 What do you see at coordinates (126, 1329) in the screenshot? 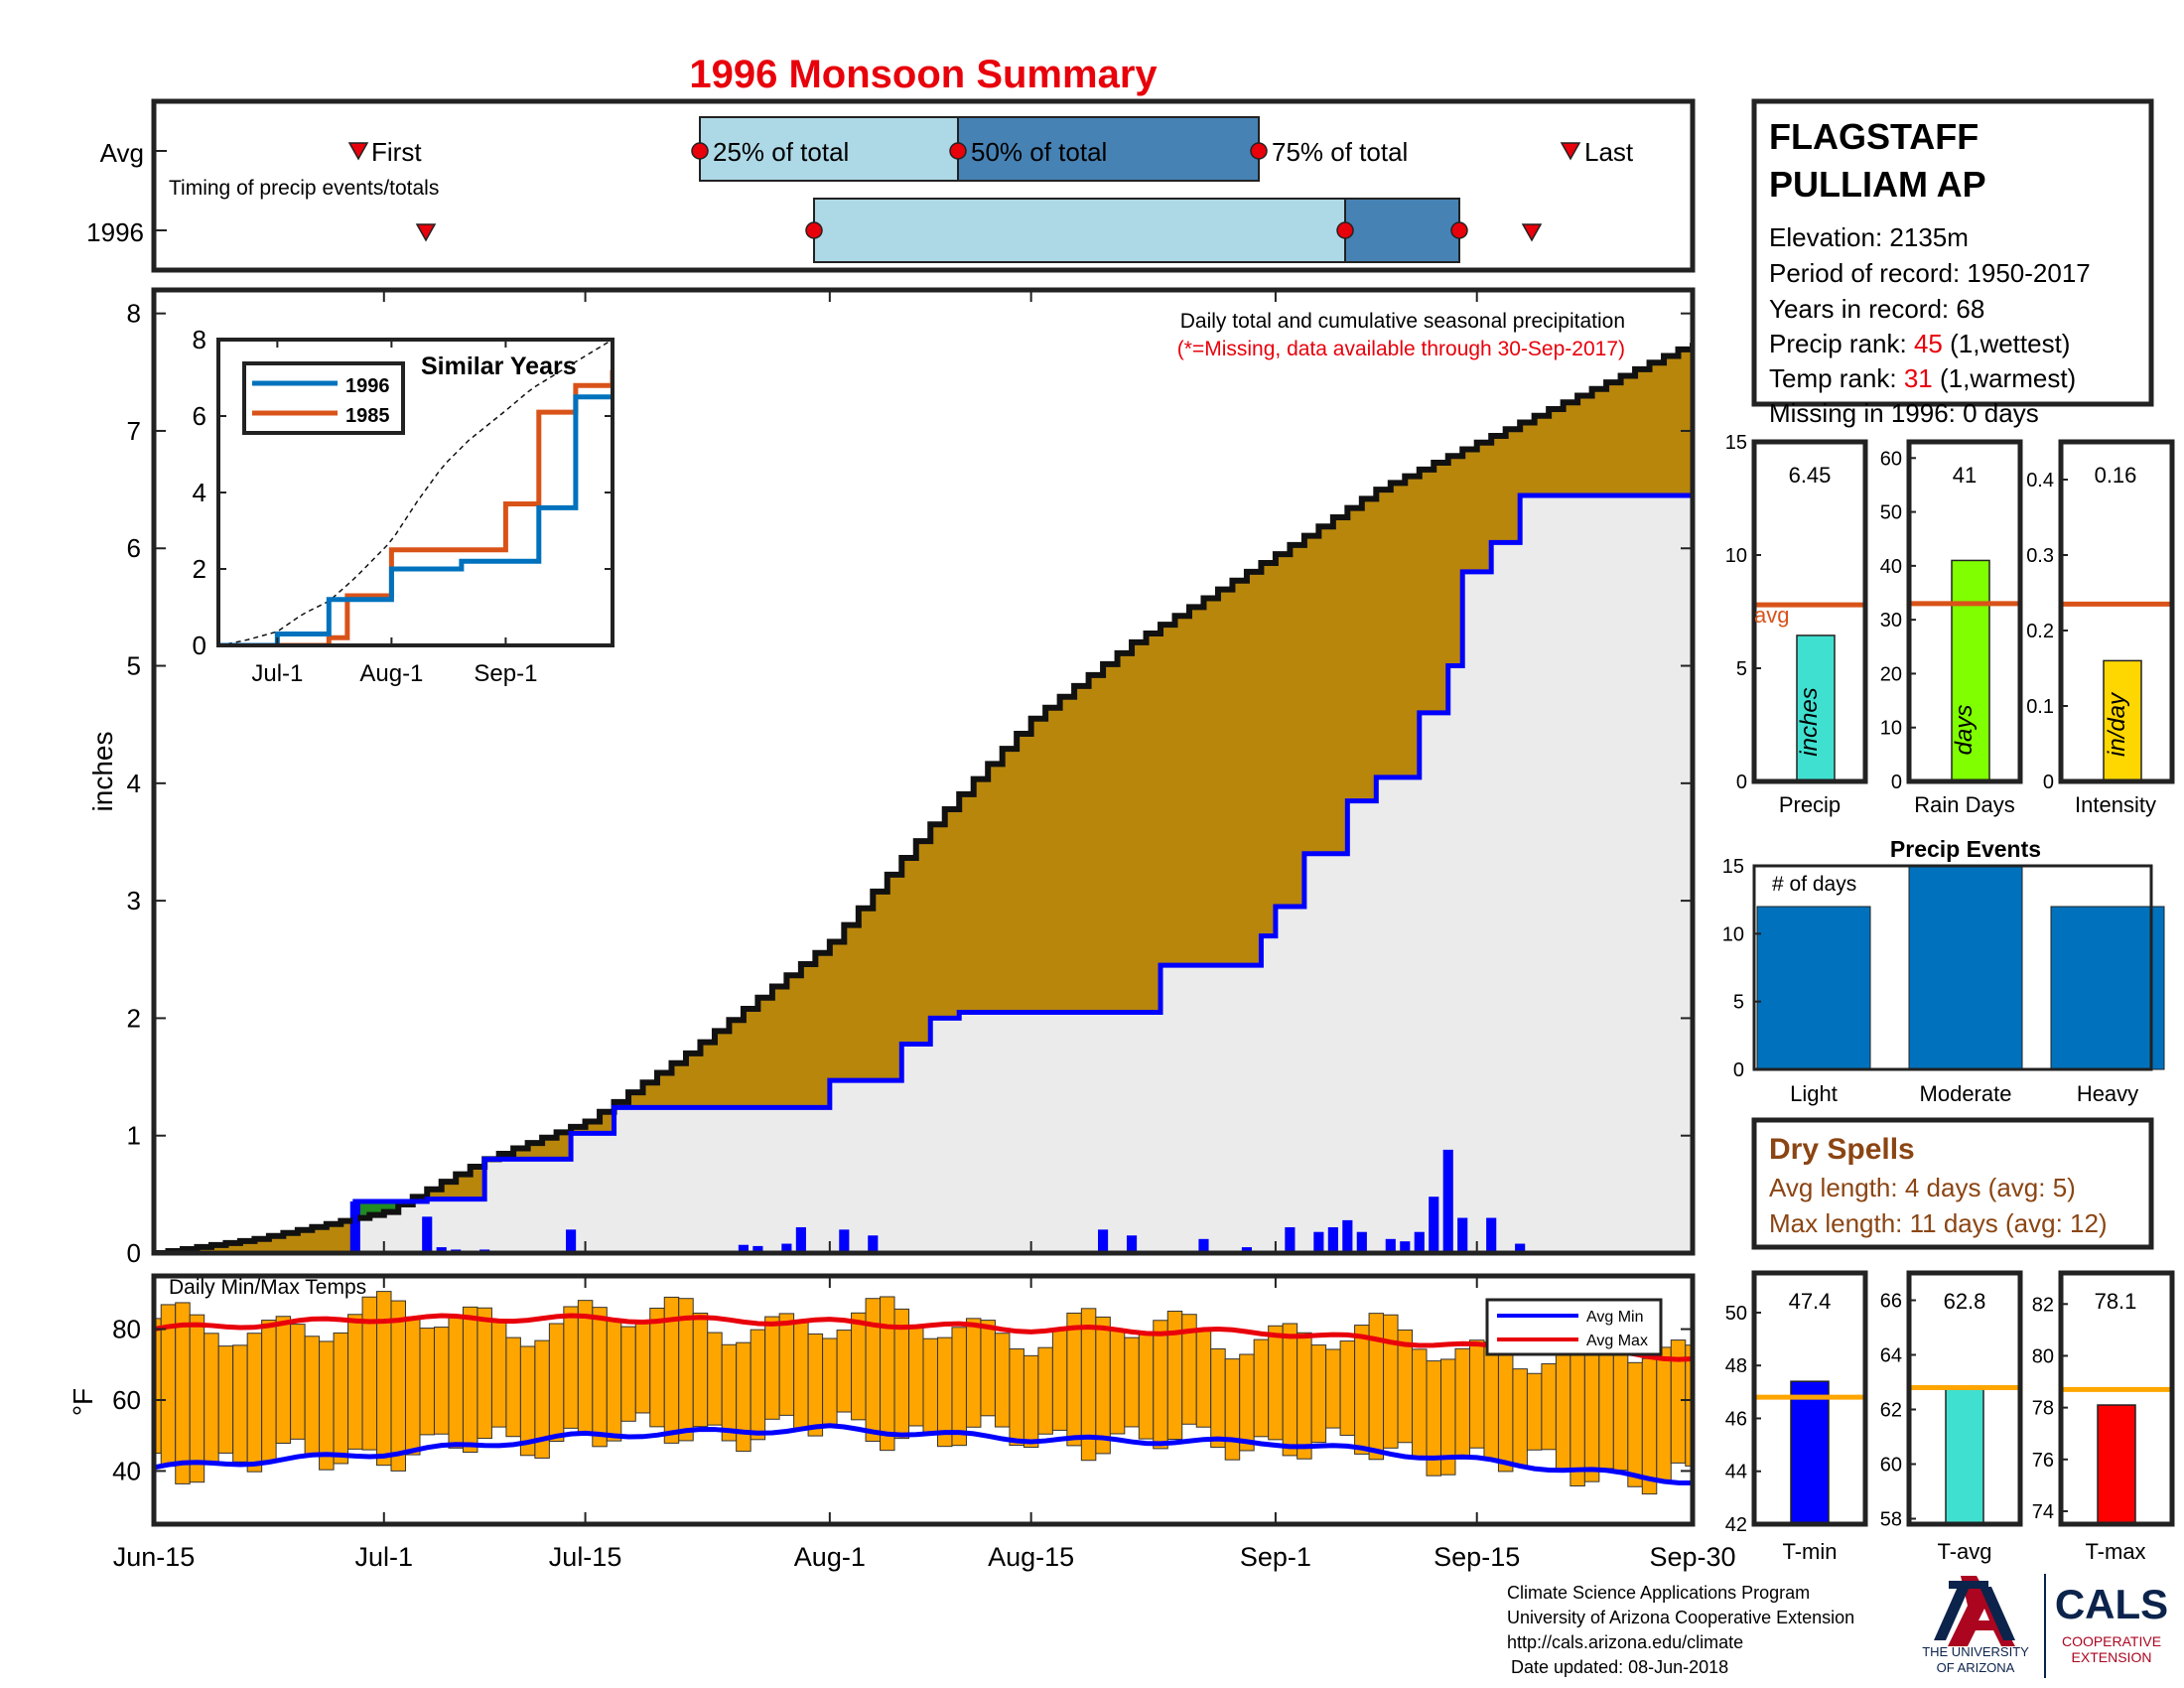
I see `temp-ytick-label-2: 80` at bounding box center [126, 1329].